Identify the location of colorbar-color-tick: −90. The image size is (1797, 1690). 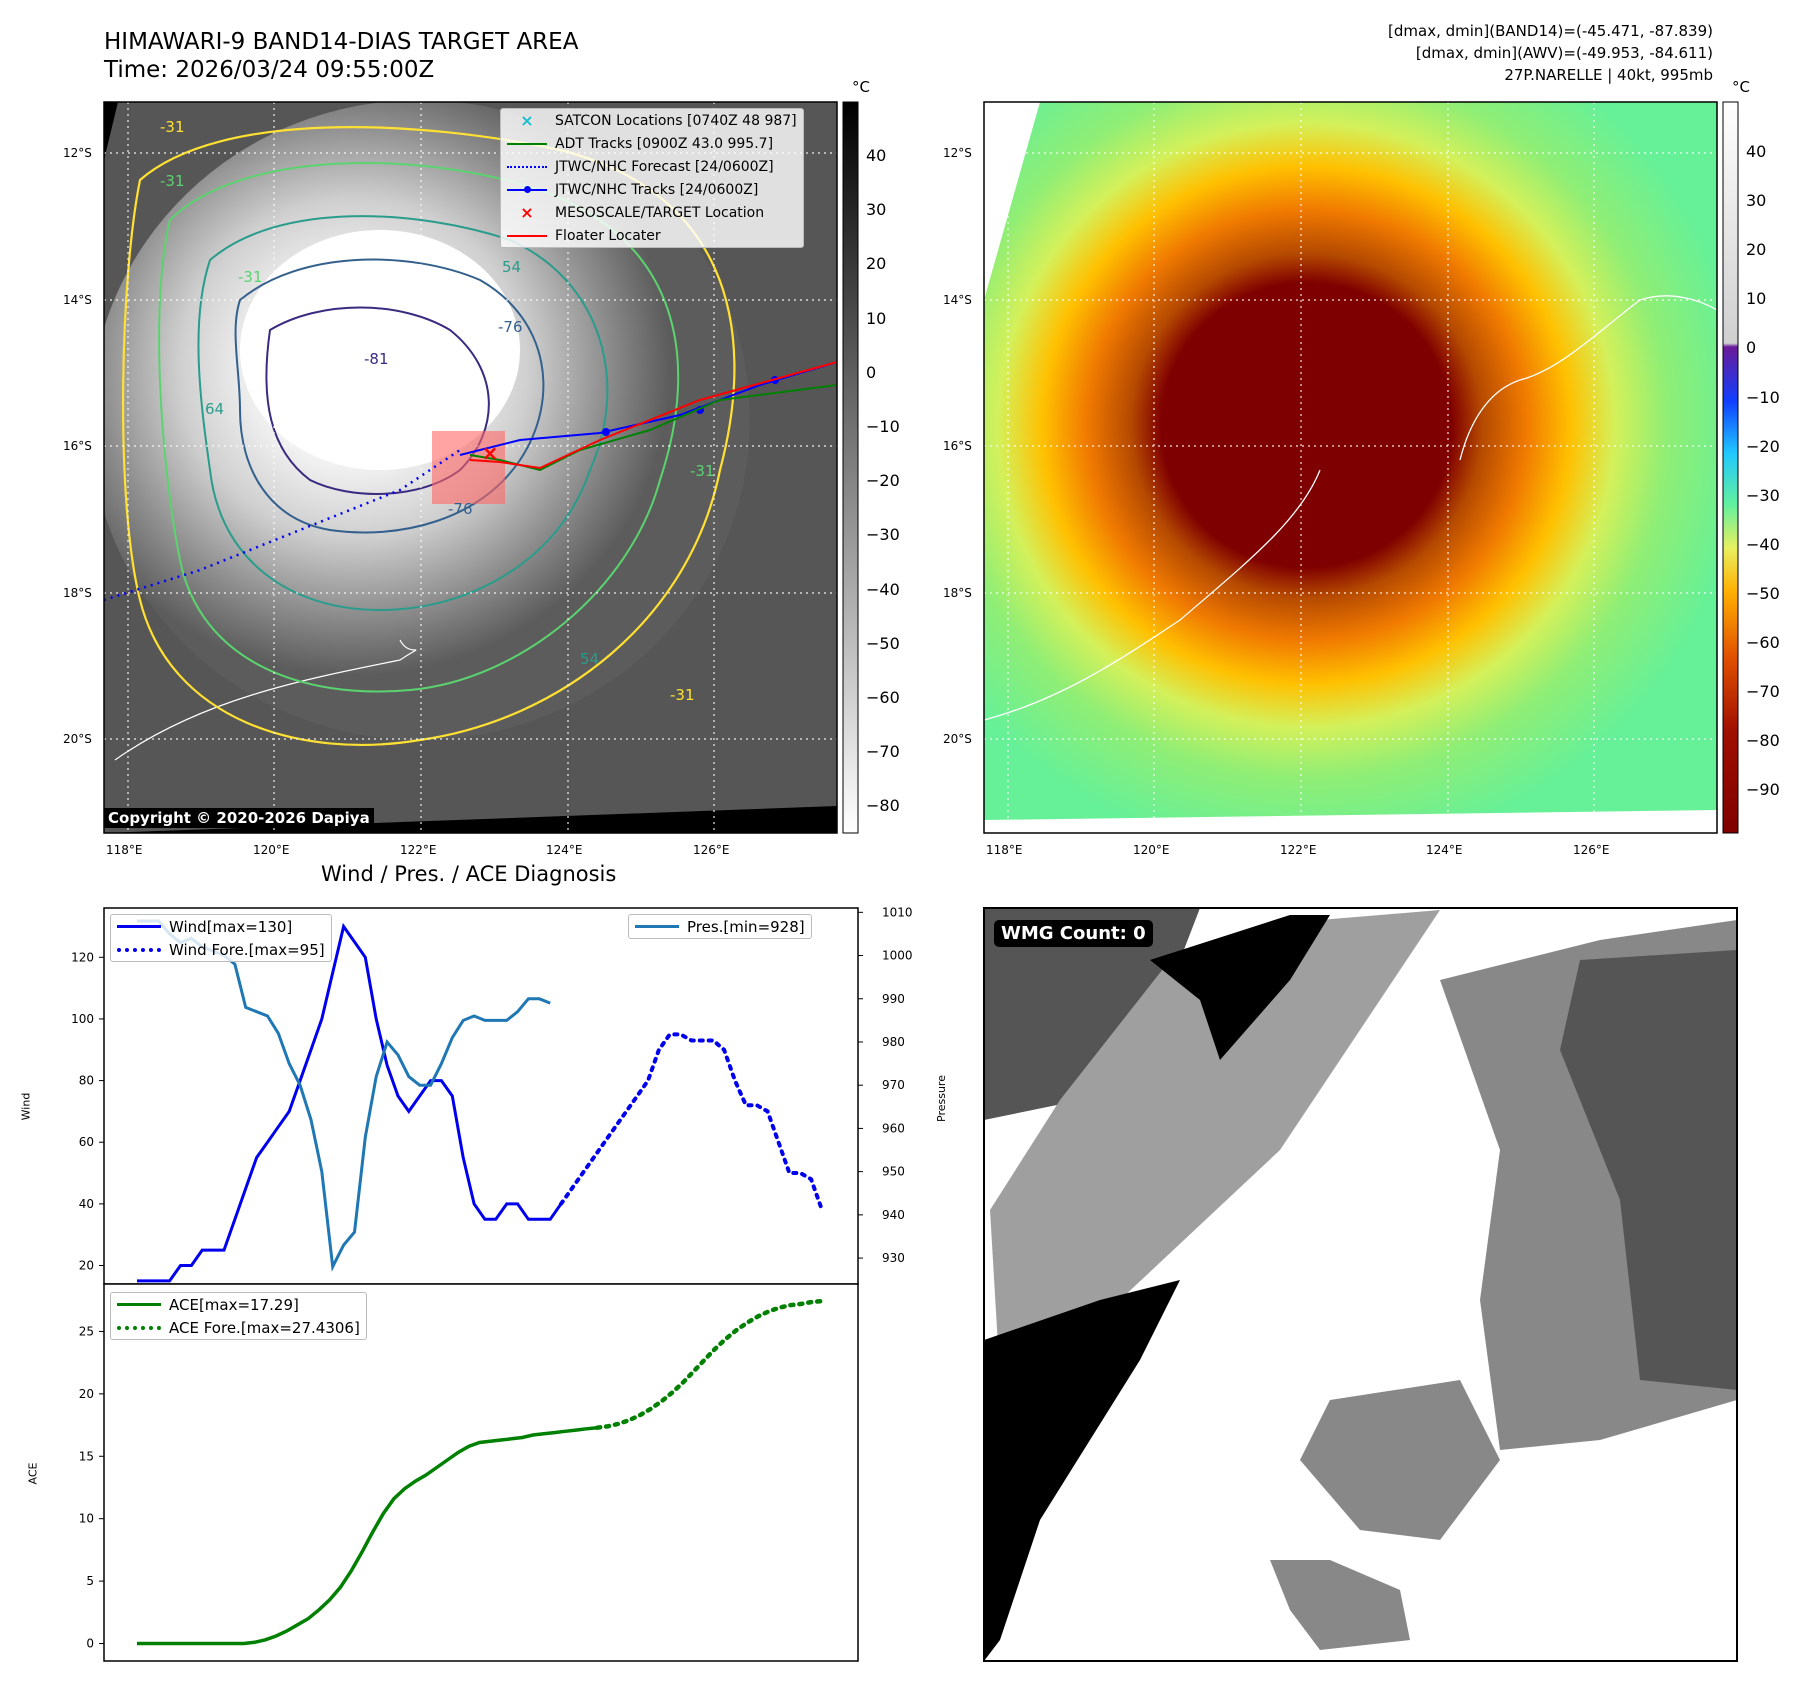
(1763, 790).